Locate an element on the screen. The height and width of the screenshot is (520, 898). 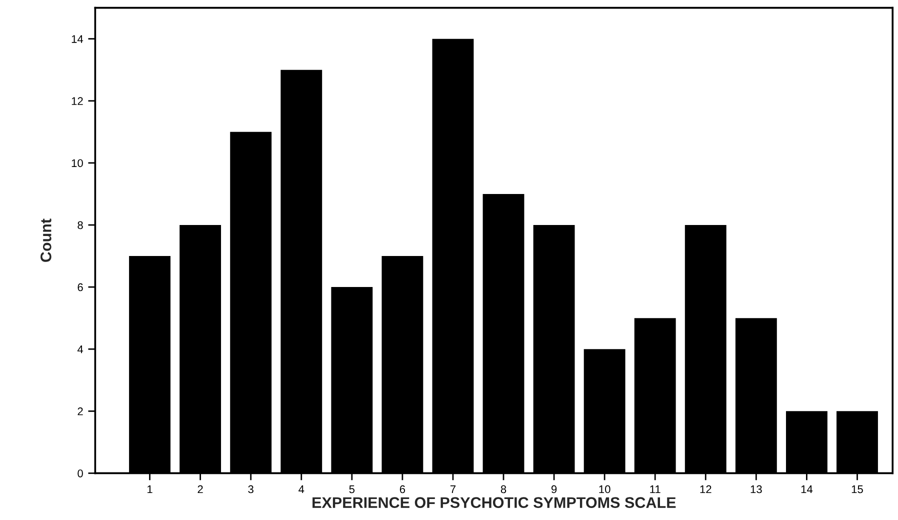
y-tick-label: 8 is located at coordinates (80, 225).